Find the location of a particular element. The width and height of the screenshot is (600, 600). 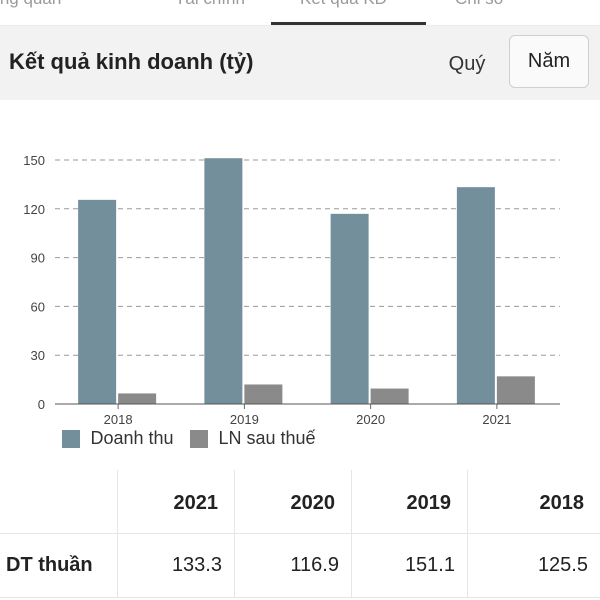

x-tick-label: 2019 is located at coordinates (244, 419).